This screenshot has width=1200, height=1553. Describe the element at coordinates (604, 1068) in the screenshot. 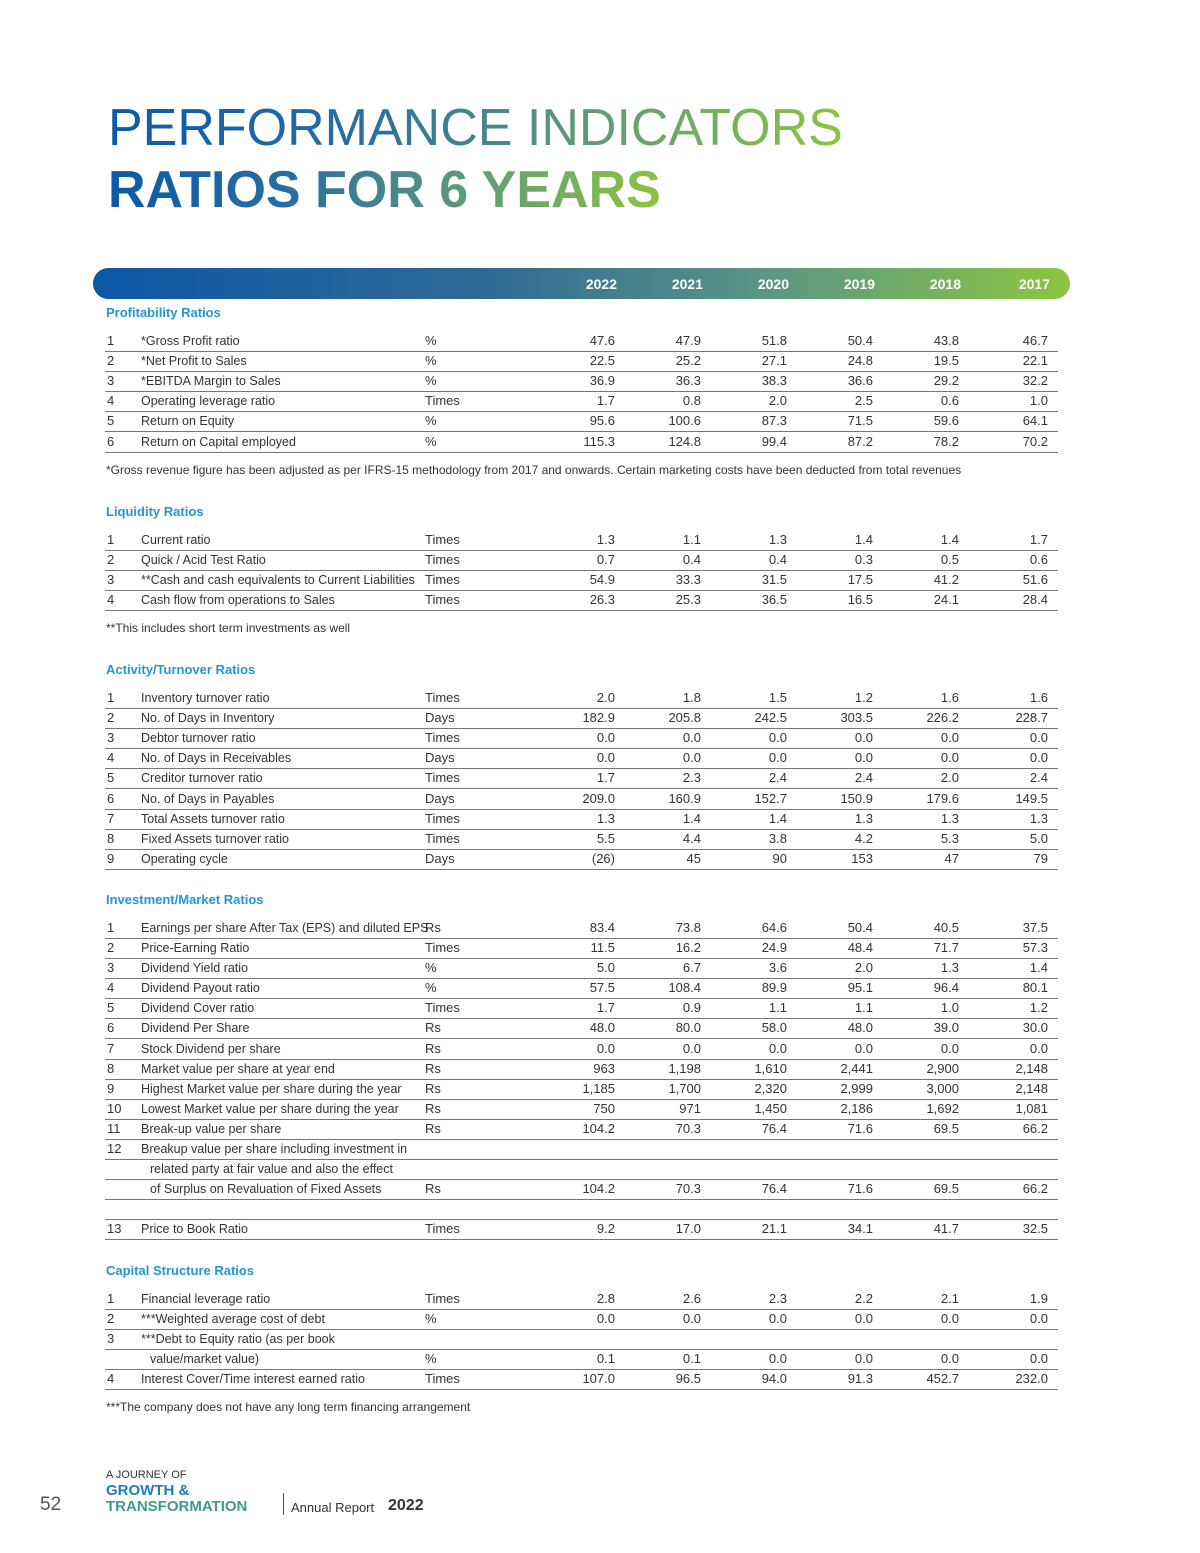

I see `cell-value: 963` at that location.